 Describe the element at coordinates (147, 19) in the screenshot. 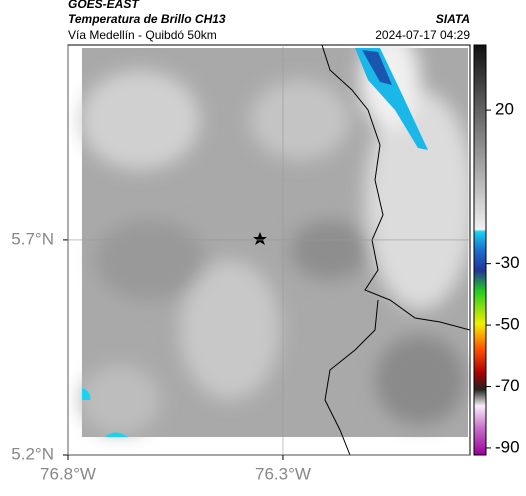

I see `product: Temperatura de Brillo CH13` at that location.